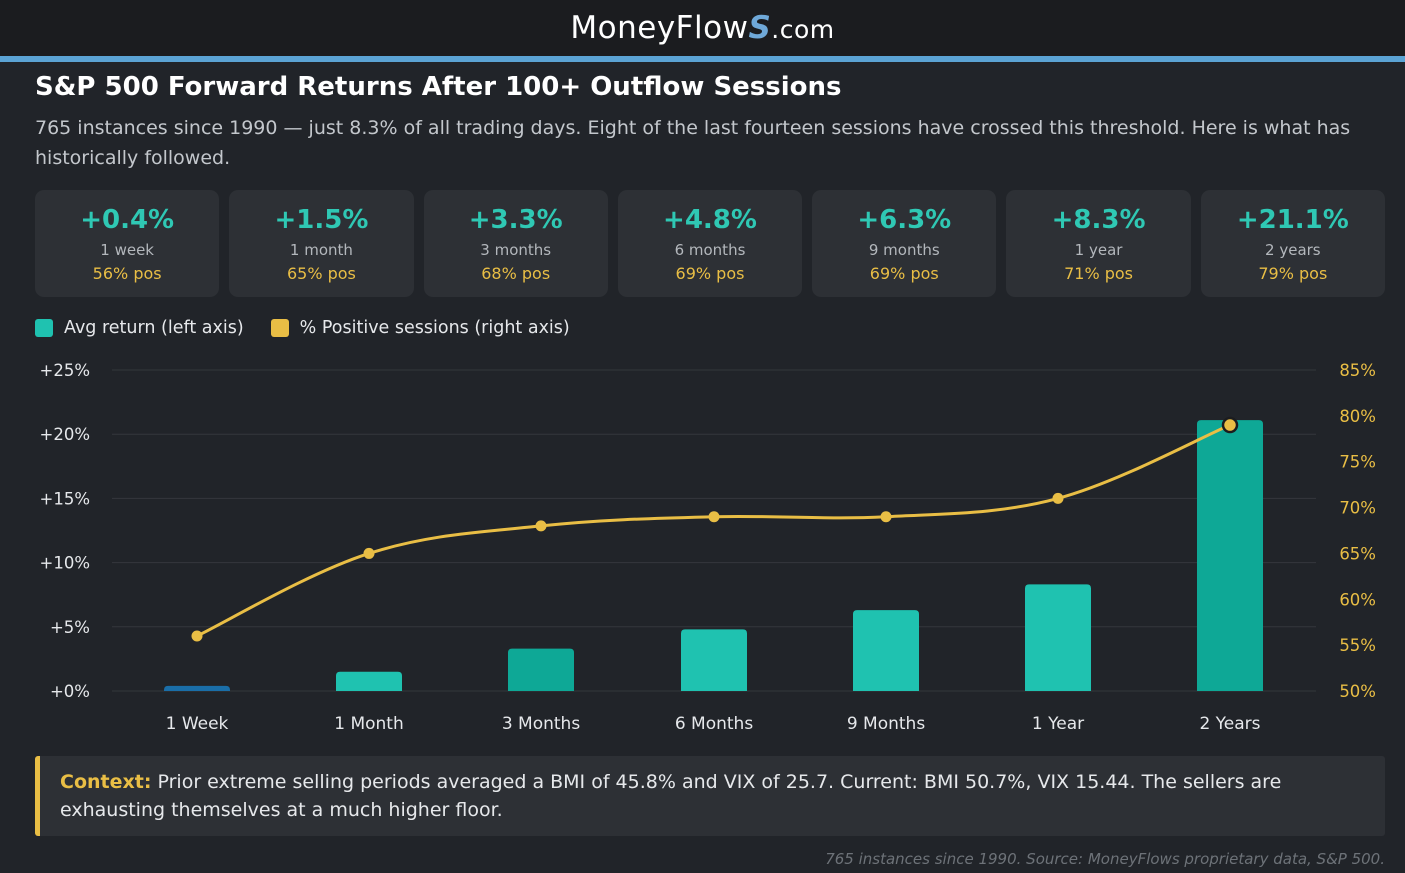 The width and height of the screenshot is (1405, 873). I want to click on bar-1-week, so click(197, 688).